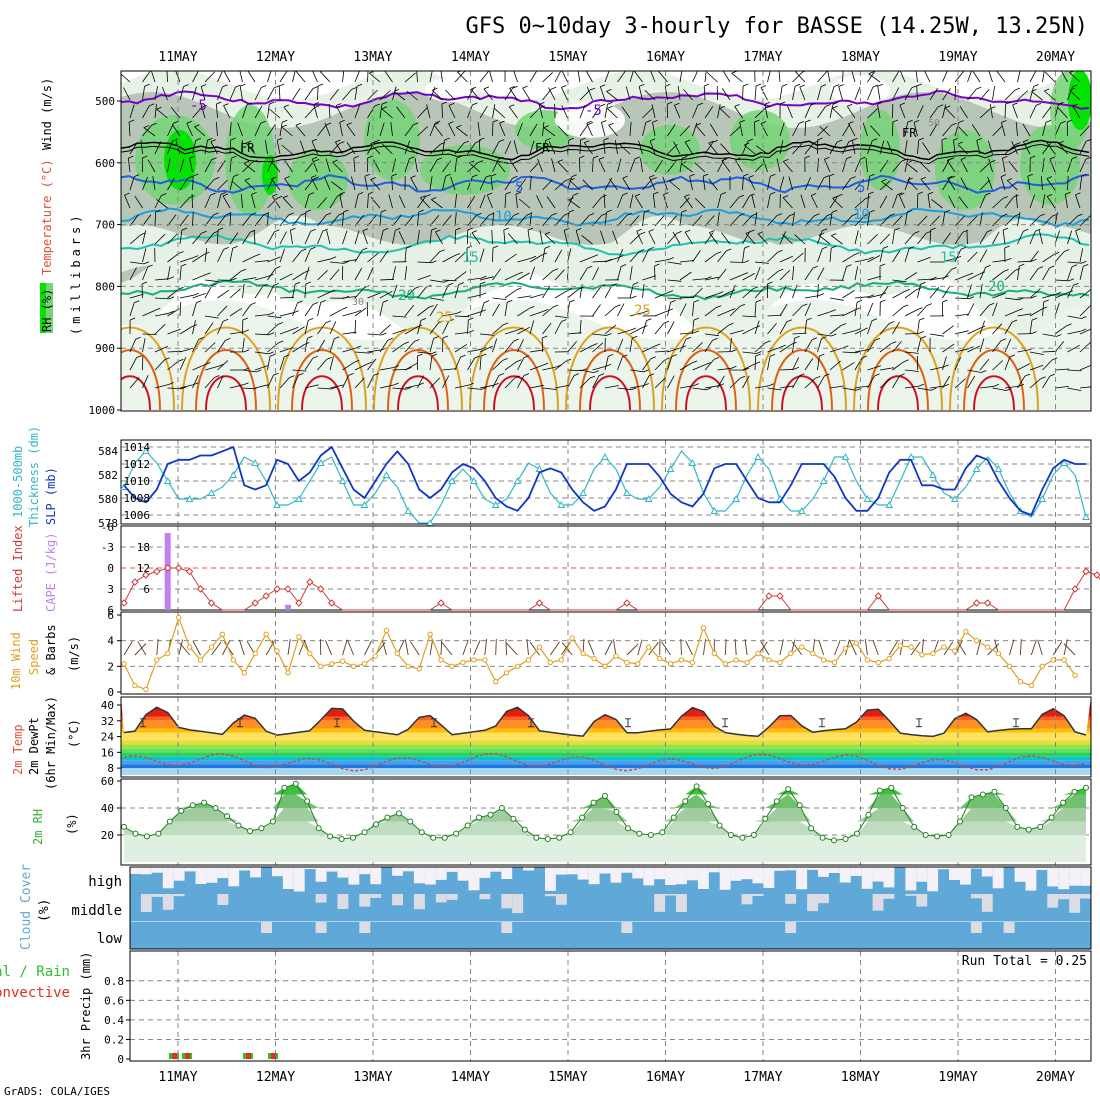 This screenshot has width=1100, height=1100. What do you see at coordinates (105, 101) in the screenshot?
I see `y-tick-label: 500` at bounding box center [105, 101].